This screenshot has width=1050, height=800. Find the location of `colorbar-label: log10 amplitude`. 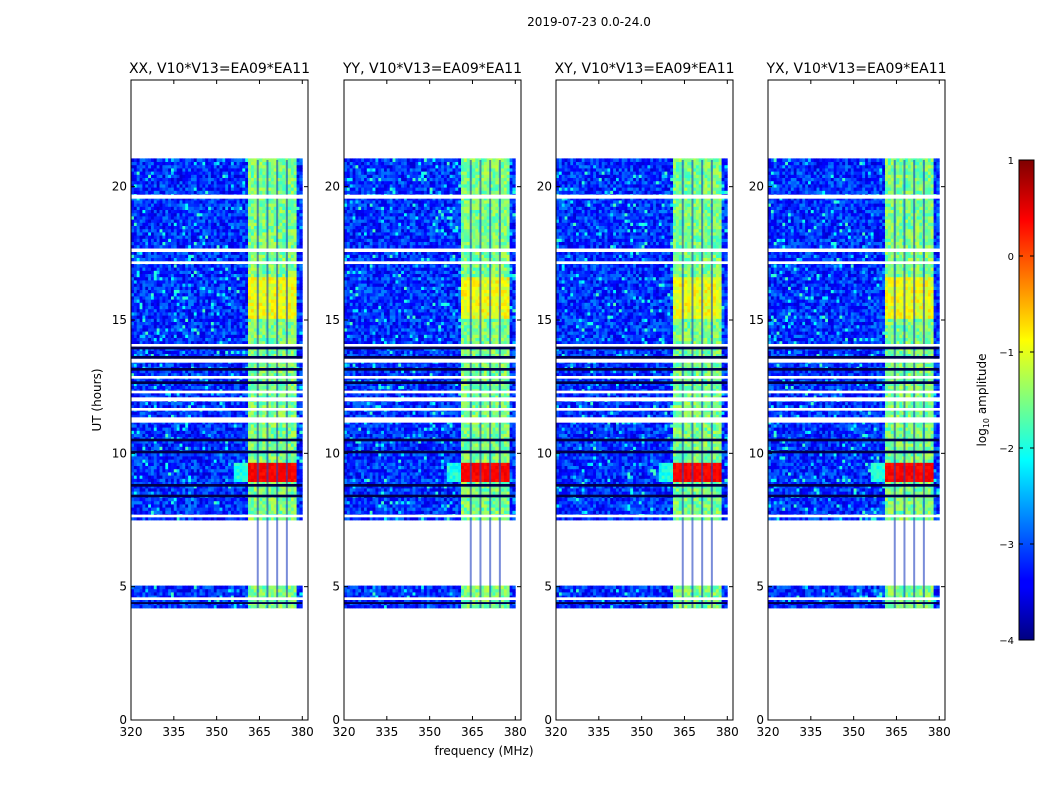

colorbar-label: log10 amplitude is located at coordinates (983, 400).